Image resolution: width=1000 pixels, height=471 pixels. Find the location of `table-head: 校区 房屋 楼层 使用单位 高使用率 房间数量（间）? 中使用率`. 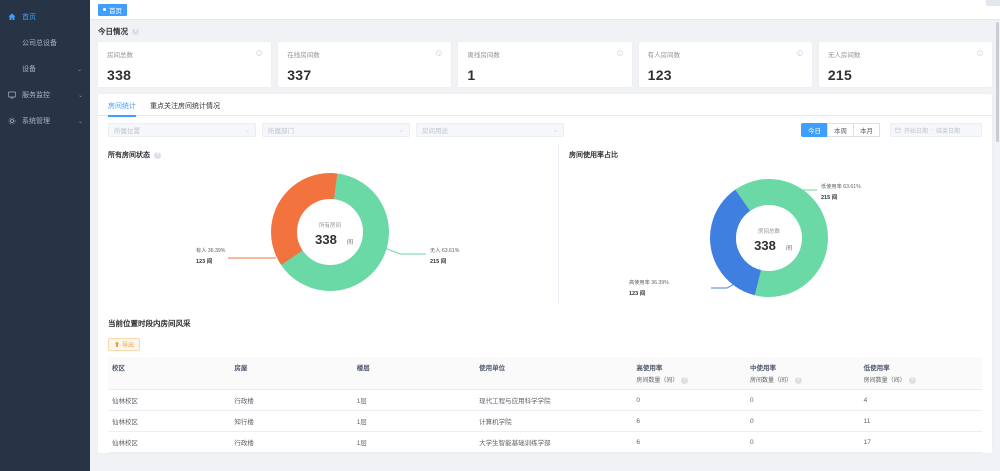

table-head: 校区 房屋 楼层 使用单位 高使用率 房间数量（间）? 中使用率 is located at coordinates (545, 373).